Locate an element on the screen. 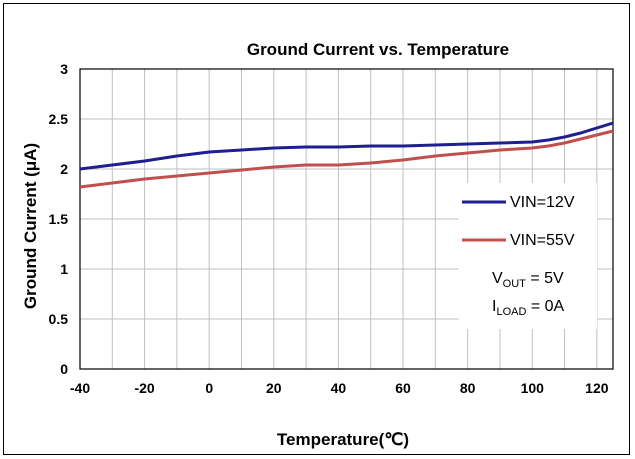 Image resolution: width=635 pixels, height=459 pixels. annotation-iload: ILOAD = 0A is located at coordinates (528, 308).